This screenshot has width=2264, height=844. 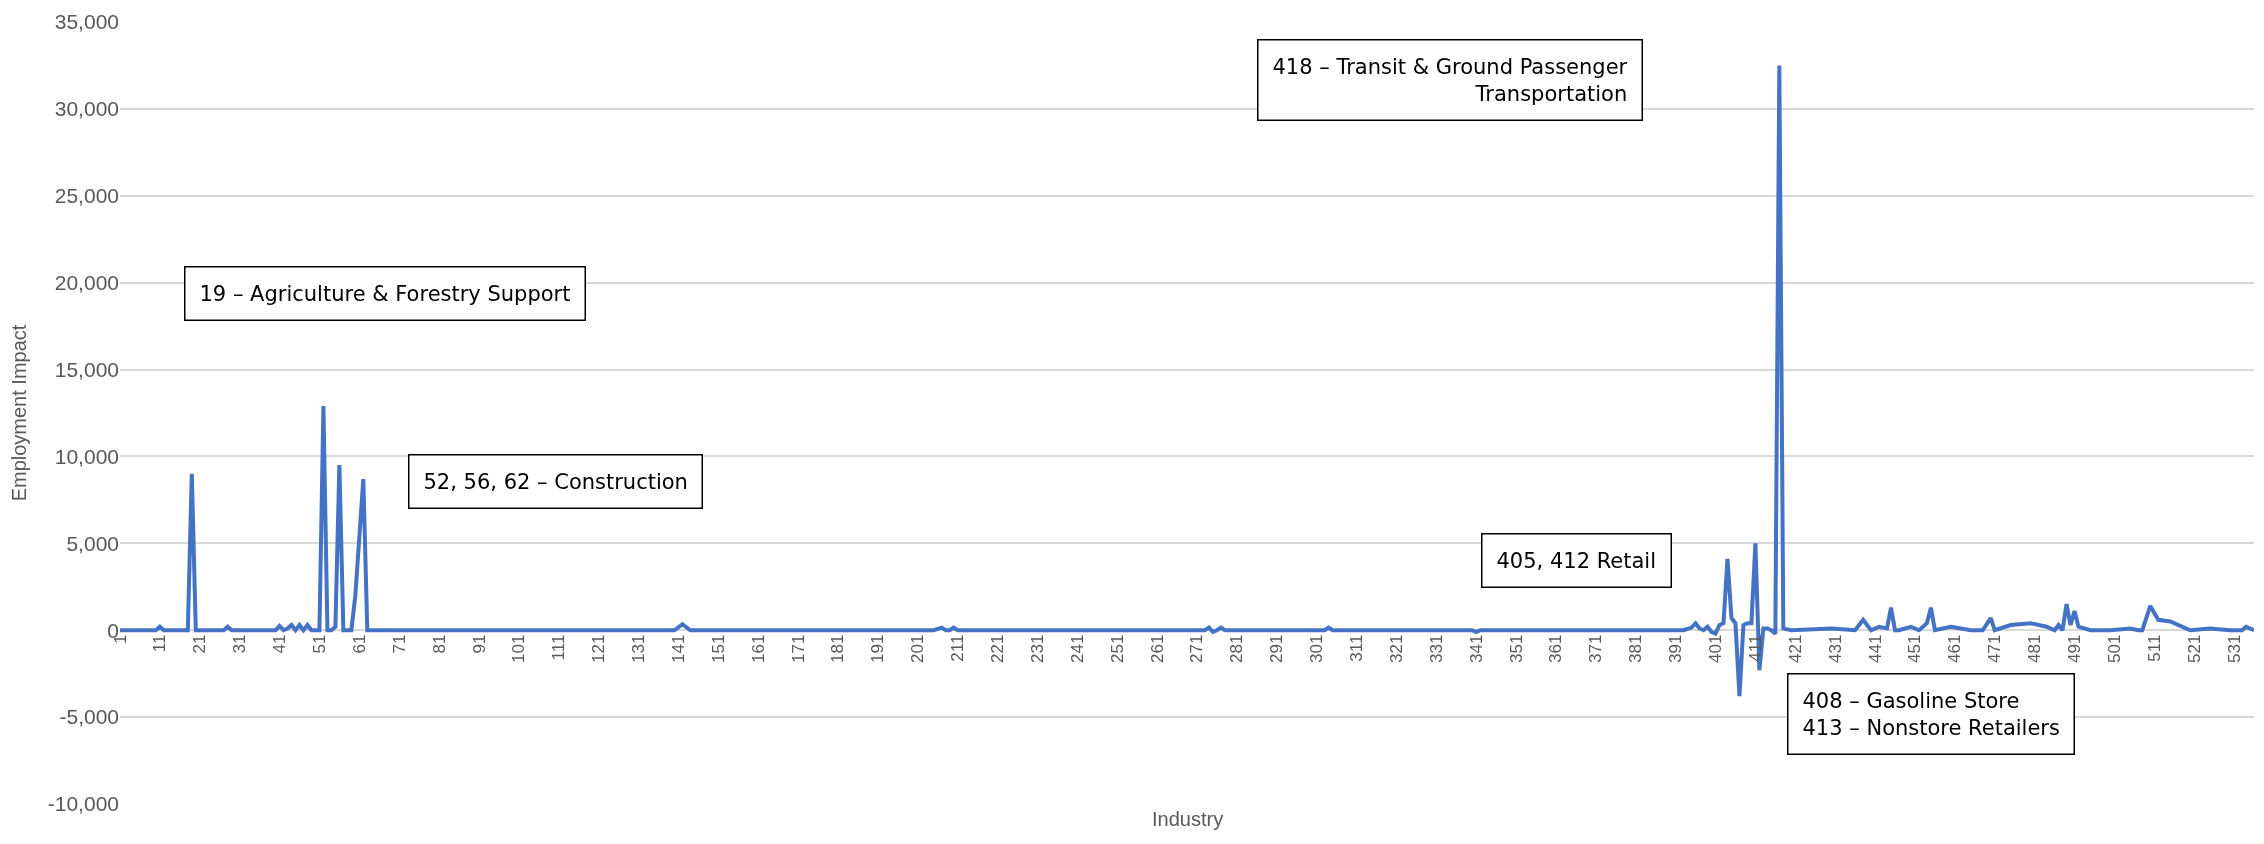 I want to click on x-tick-label: 101, so click(x=519, y=648).